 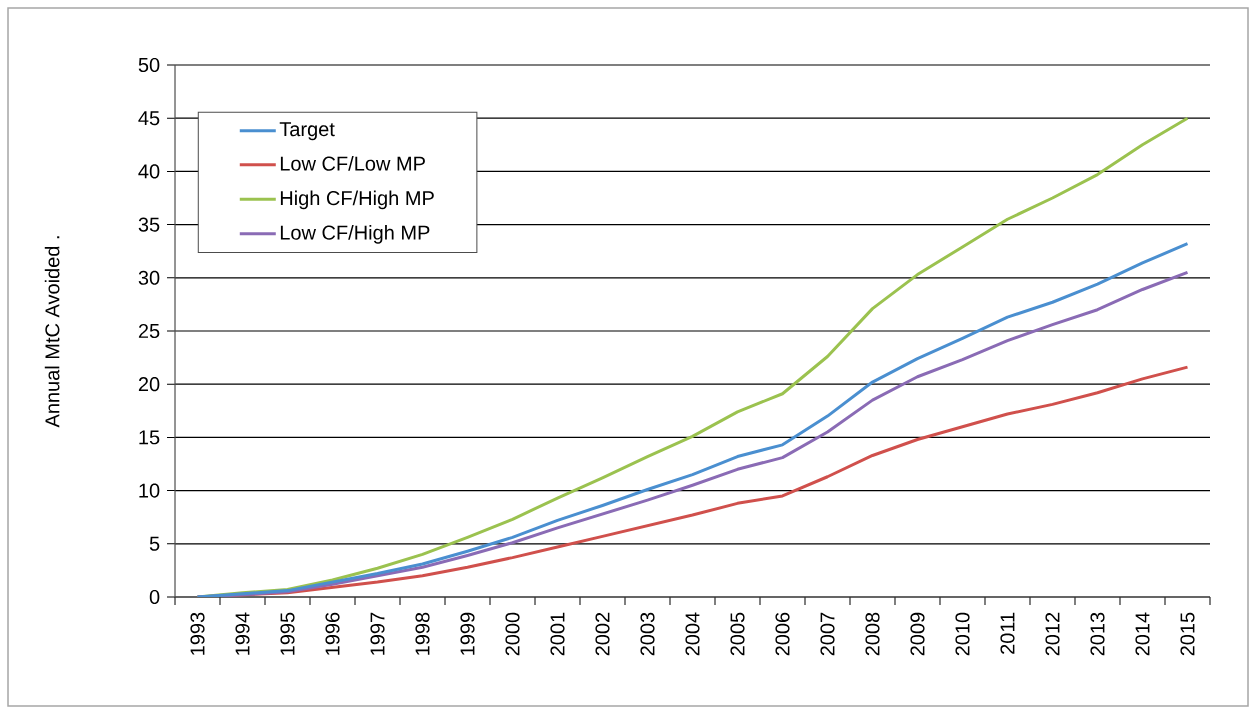 I want to click on y-tick-label: 5, so click(x=154, y=543).